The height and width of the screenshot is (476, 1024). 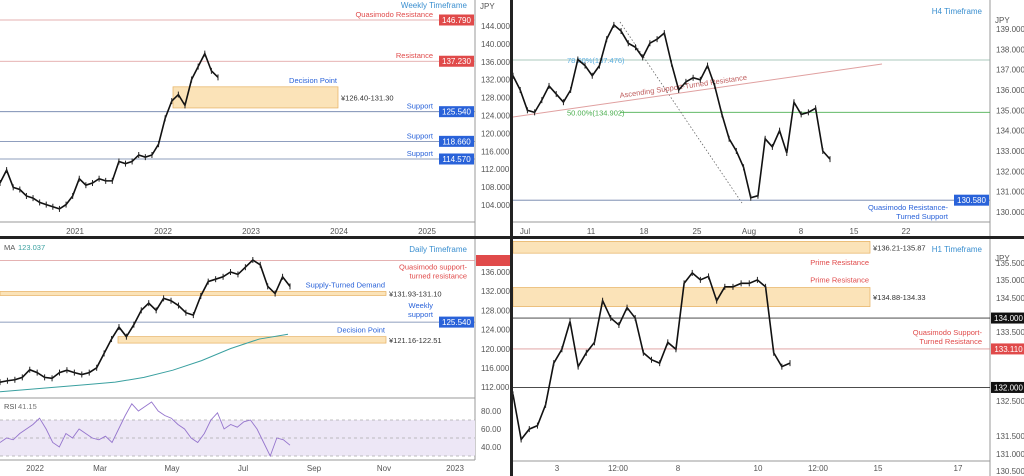 I want to click on level-label: Quasimodo support-, so click(x=433, y=267).